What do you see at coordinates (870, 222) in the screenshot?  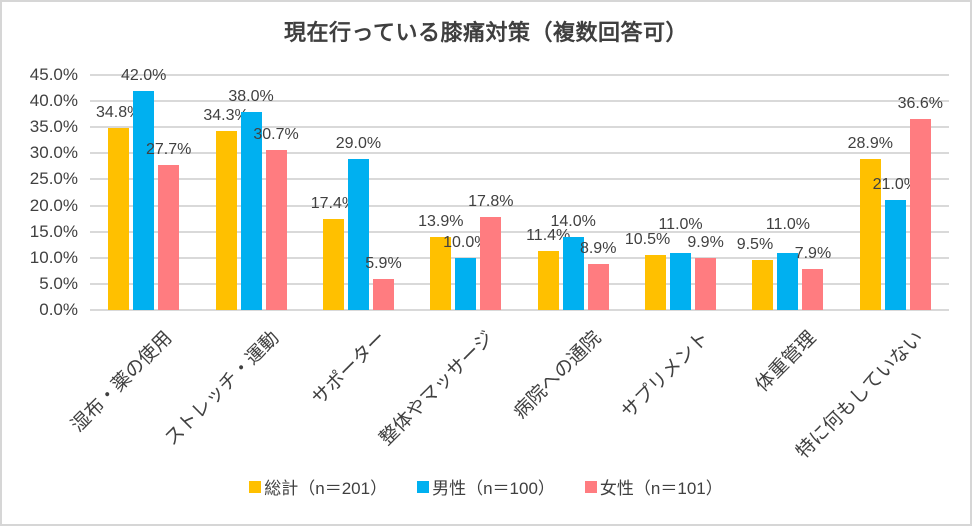 I see `bar: 28.9%` at bounding box center [870, 222].